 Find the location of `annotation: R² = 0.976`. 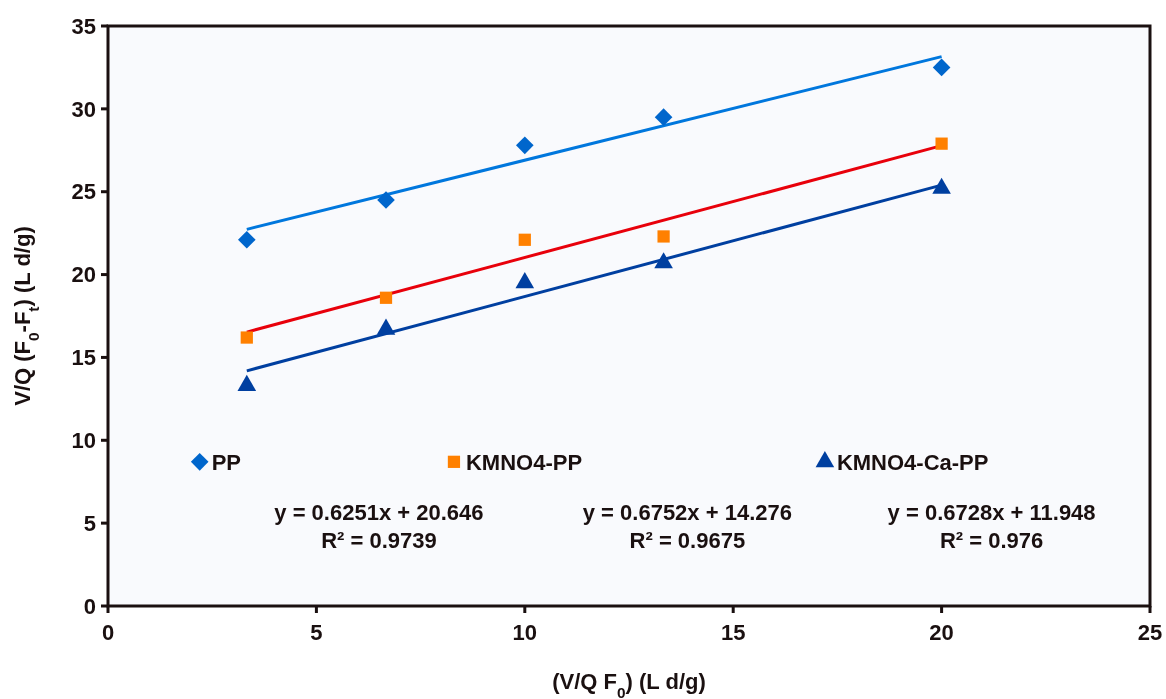

annotation: R² = 0.976 is located at coordinates (991, 540).